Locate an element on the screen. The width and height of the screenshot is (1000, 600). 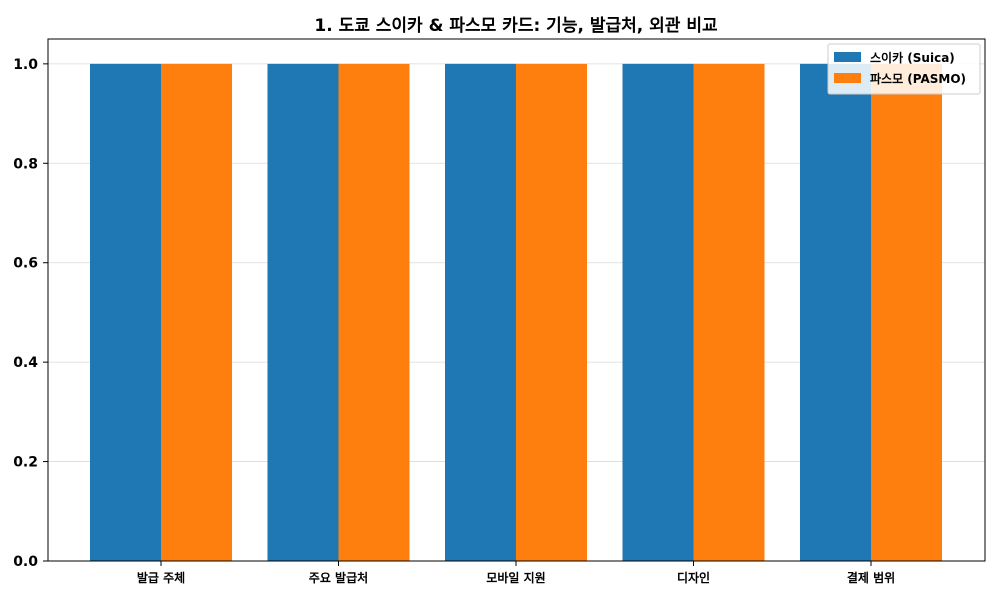
legend: 스이카 (Suica) 파스모 (PASMO) is located at coordinates (904, 69).